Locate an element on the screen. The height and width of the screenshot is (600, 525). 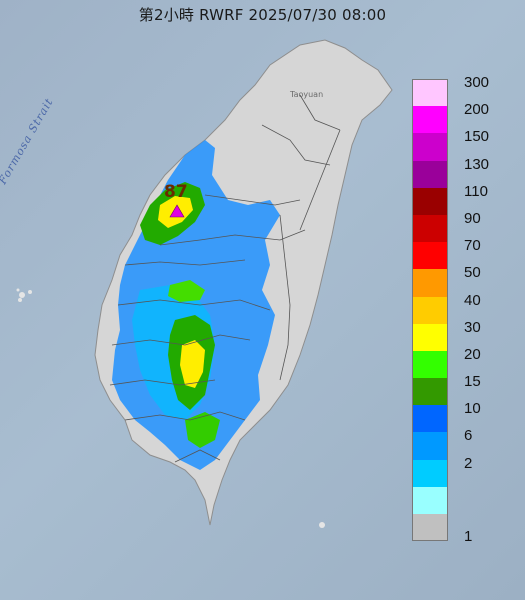
legend-label: 15 is located at coordinates (472, 382).